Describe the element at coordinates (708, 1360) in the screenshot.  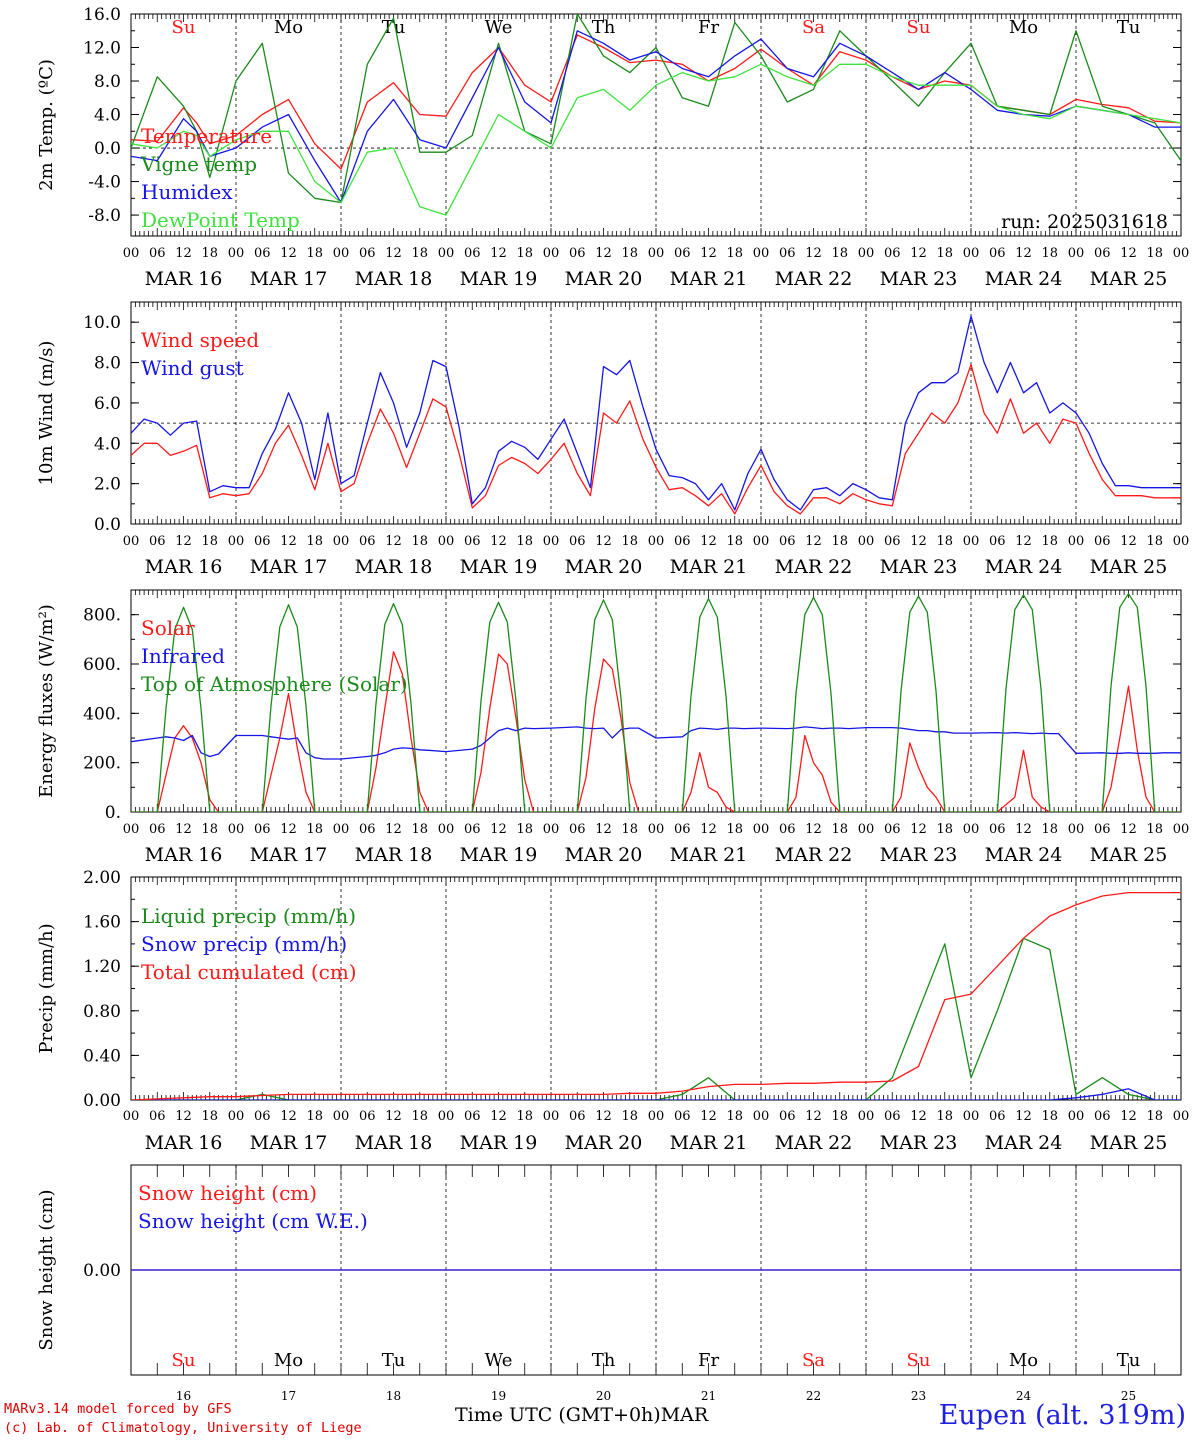
I see `day-name: Fr` at that location.